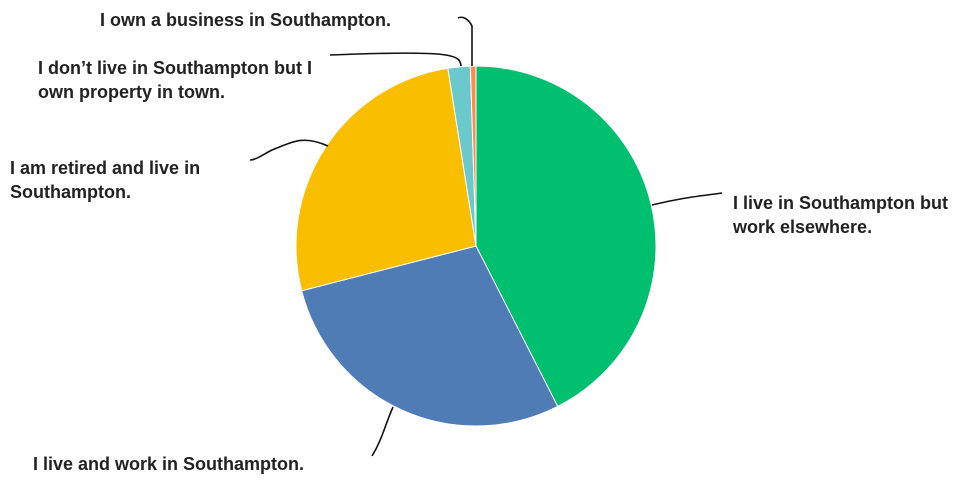 This screenshot has height=480, width=968. What do you see at coordinates (246, 20) in the screenshot?
I see `slice-label-own-business: I own a business in Southampton.` at bounding box center [246, 20].